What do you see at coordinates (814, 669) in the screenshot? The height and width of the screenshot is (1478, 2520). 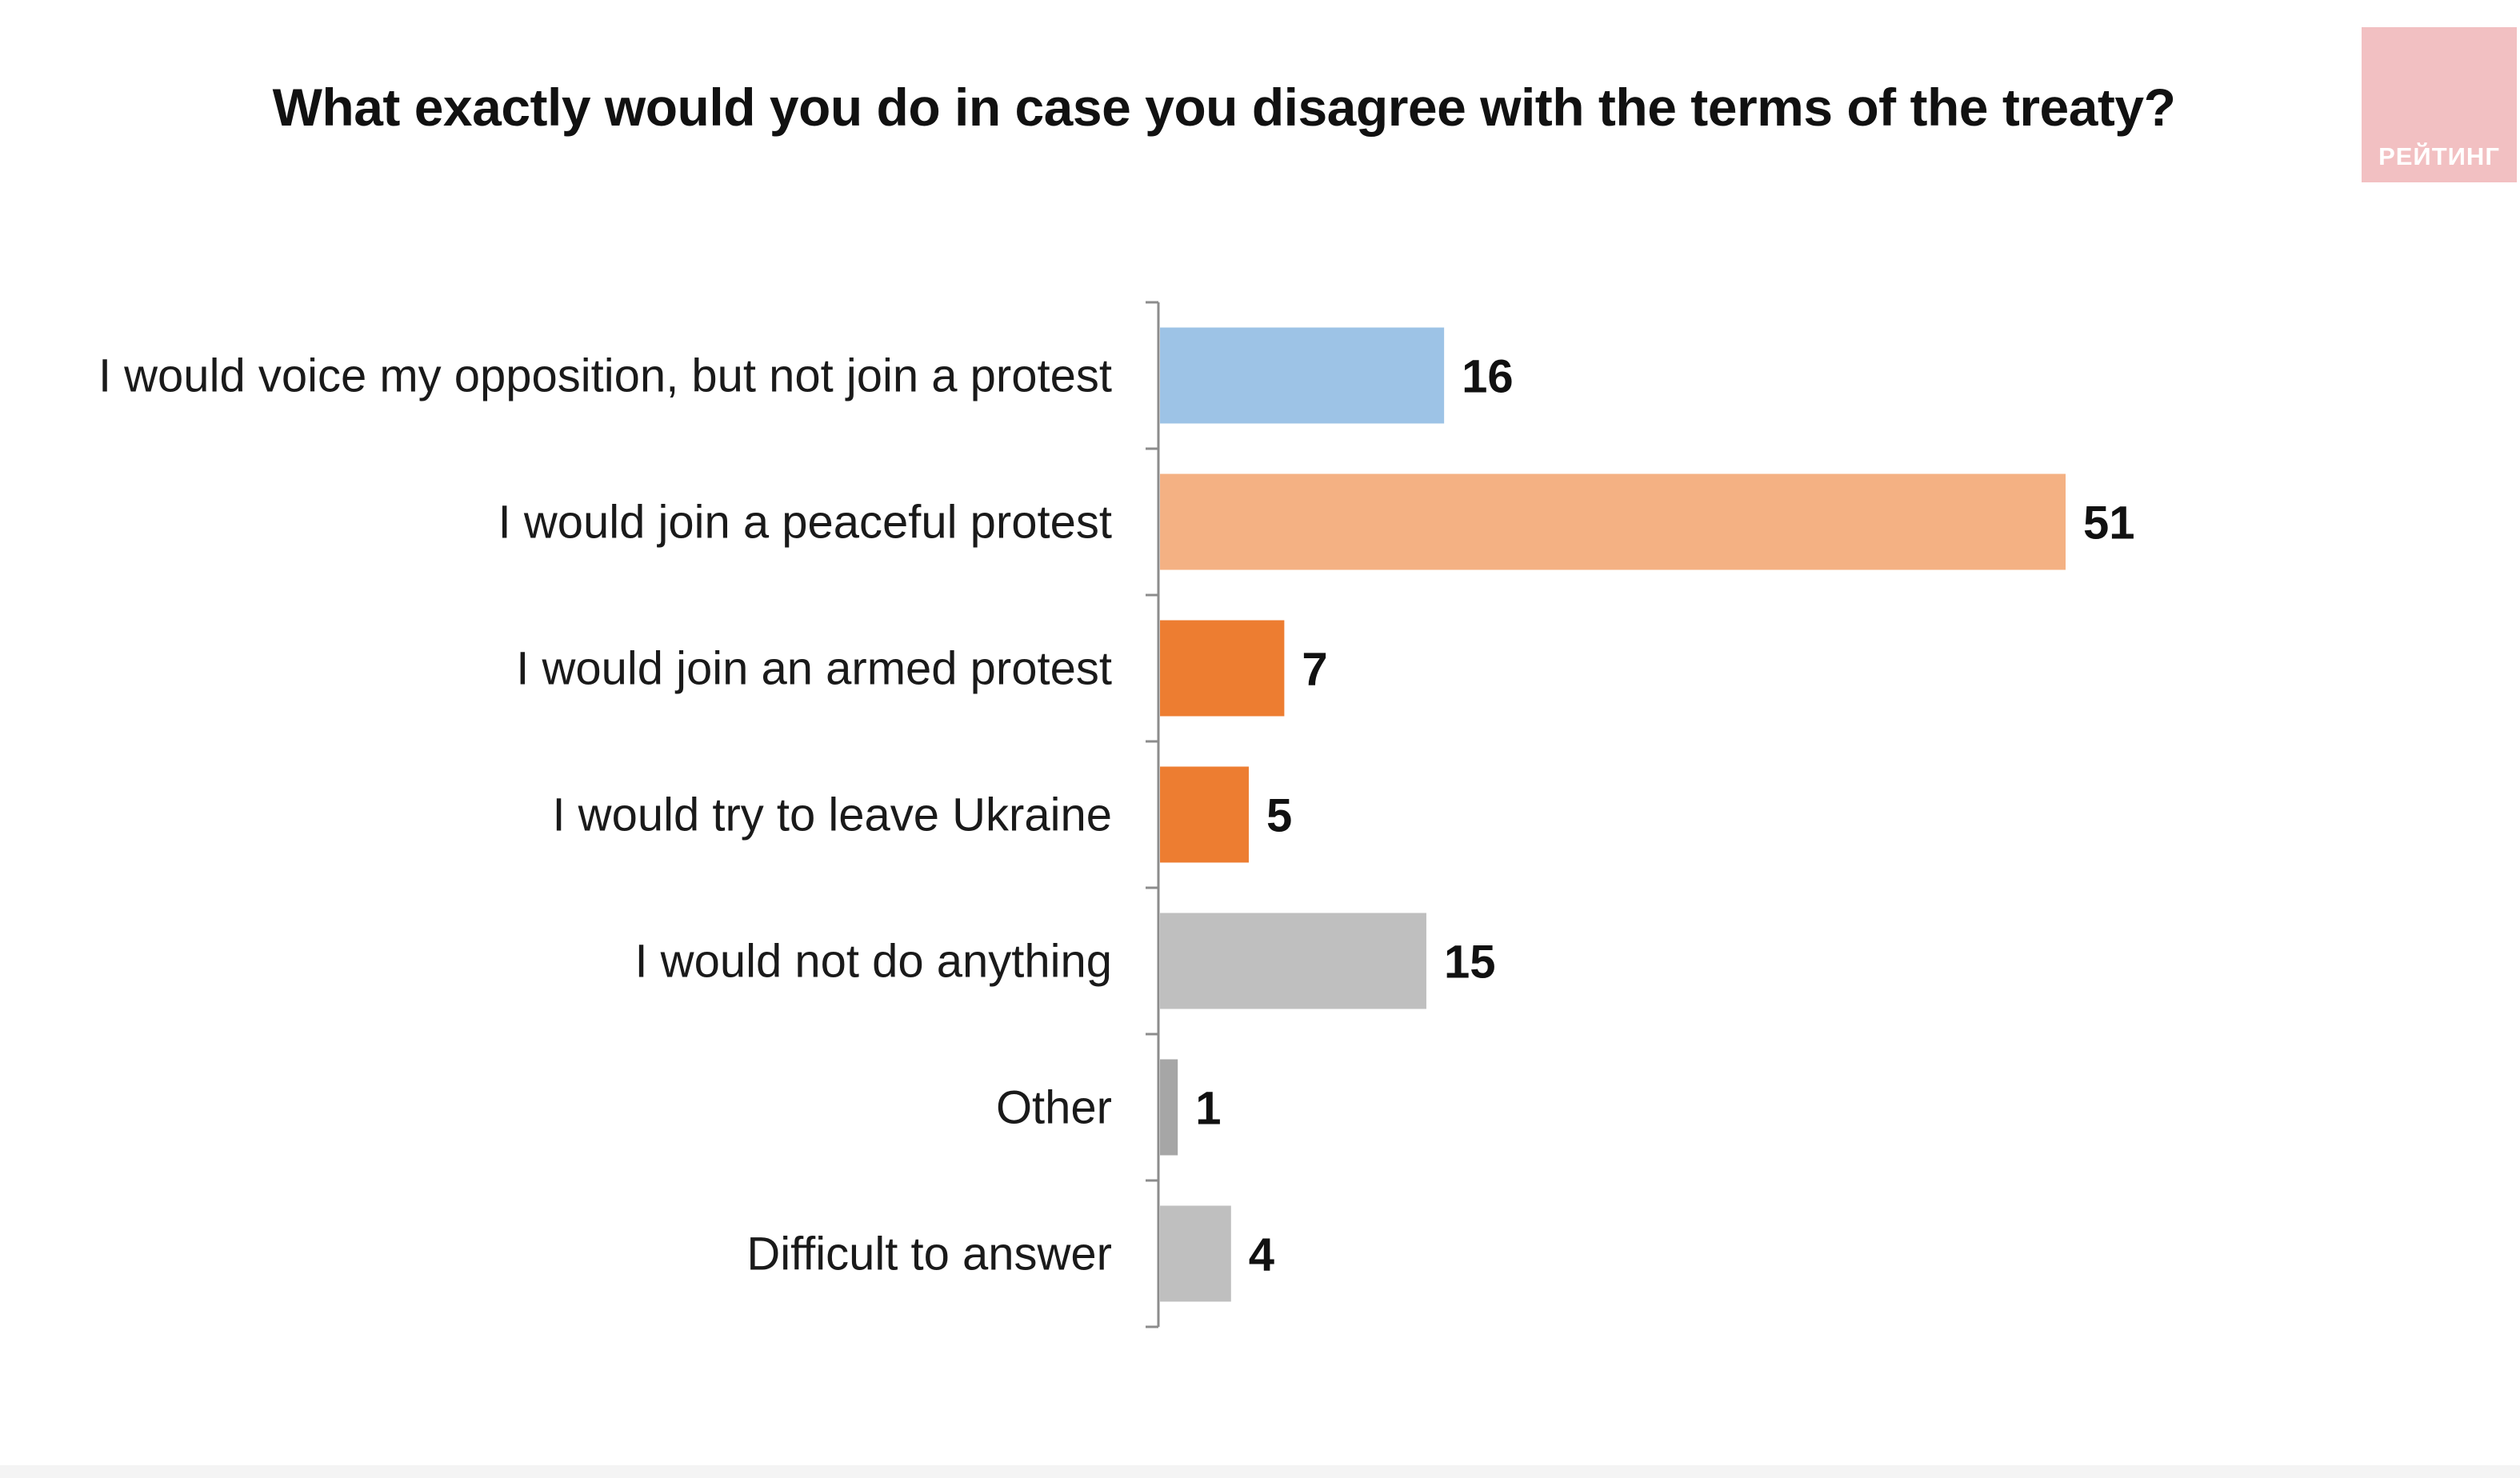 I see `category-label: I would join an armed protest` at bounding box center [814, 669].